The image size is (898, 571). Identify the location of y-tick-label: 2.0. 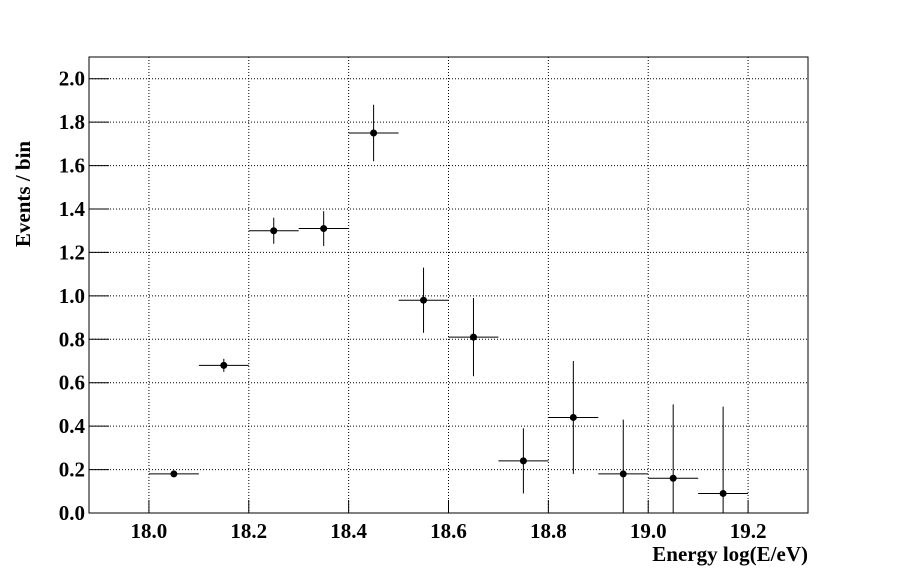
(72, 79).